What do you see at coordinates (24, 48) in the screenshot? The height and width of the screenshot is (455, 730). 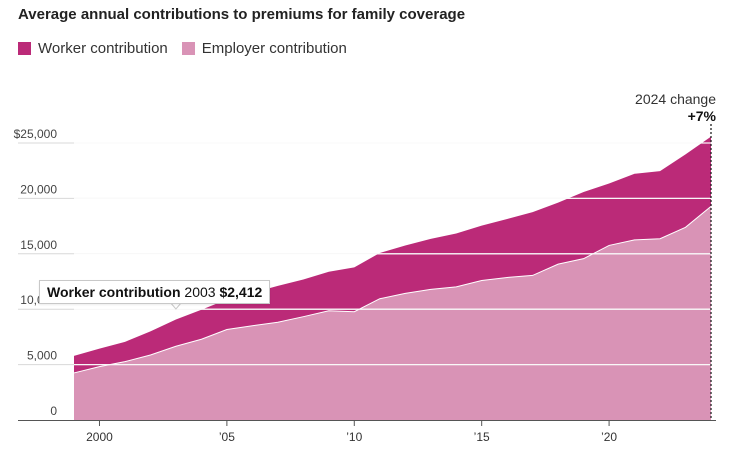 I see `legend-swatch-worker` at bounding box center [24, 48].